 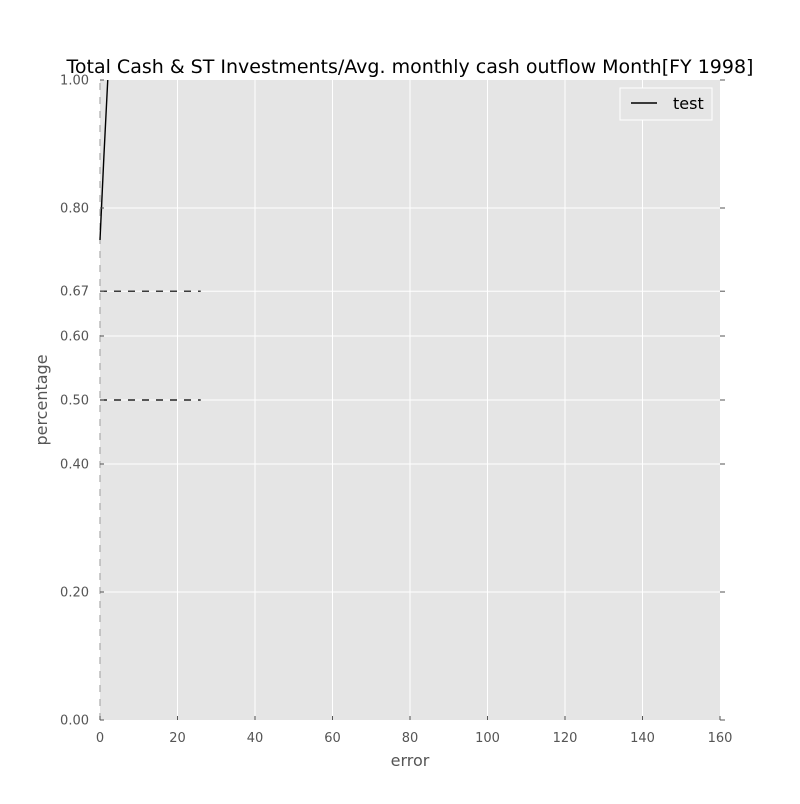 What do you see at coordinates (100, 738) in the screenshot?
I see `x-tick-label: 0` at bounding box center [100, 738].